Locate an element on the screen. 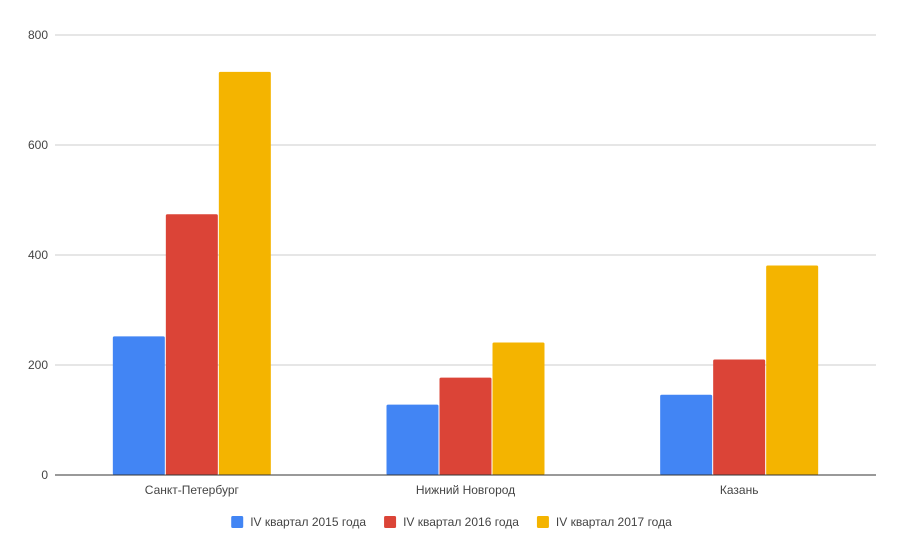 The height and width of the screenshot is (558, 903). legend-item: IV квартал 2017 года is located at coordinates (604, 522).